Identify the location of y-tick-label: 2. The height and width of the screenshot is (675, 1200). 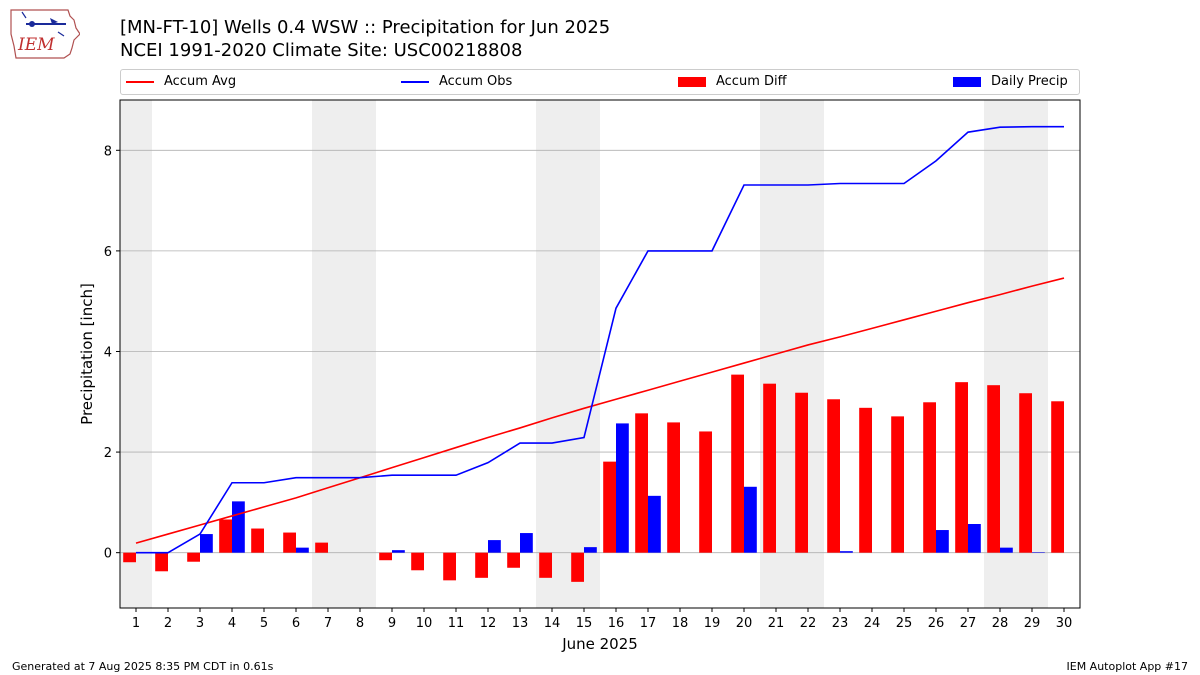
(108, 453).